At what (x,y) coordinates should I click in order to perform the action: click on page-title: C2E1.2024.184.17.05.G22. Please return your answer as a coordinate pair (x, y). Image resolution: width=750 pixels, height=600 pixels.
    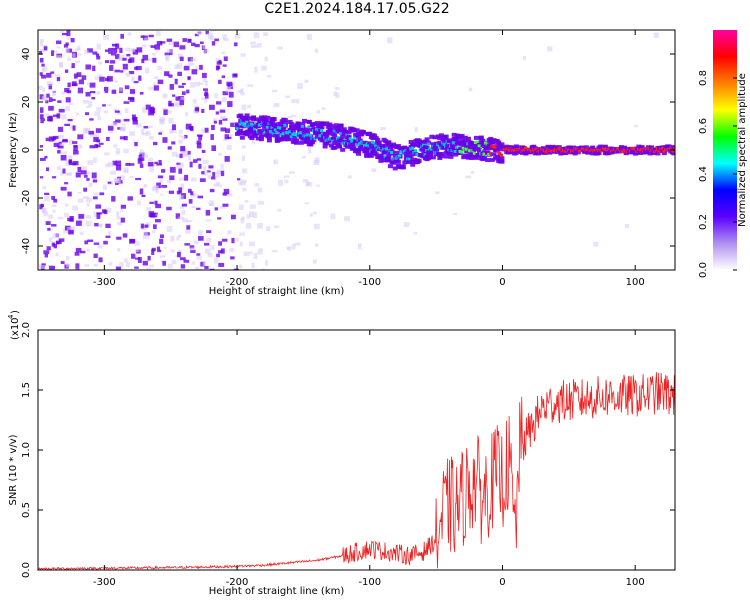
    Looking at the image, I should click on (357, 9).